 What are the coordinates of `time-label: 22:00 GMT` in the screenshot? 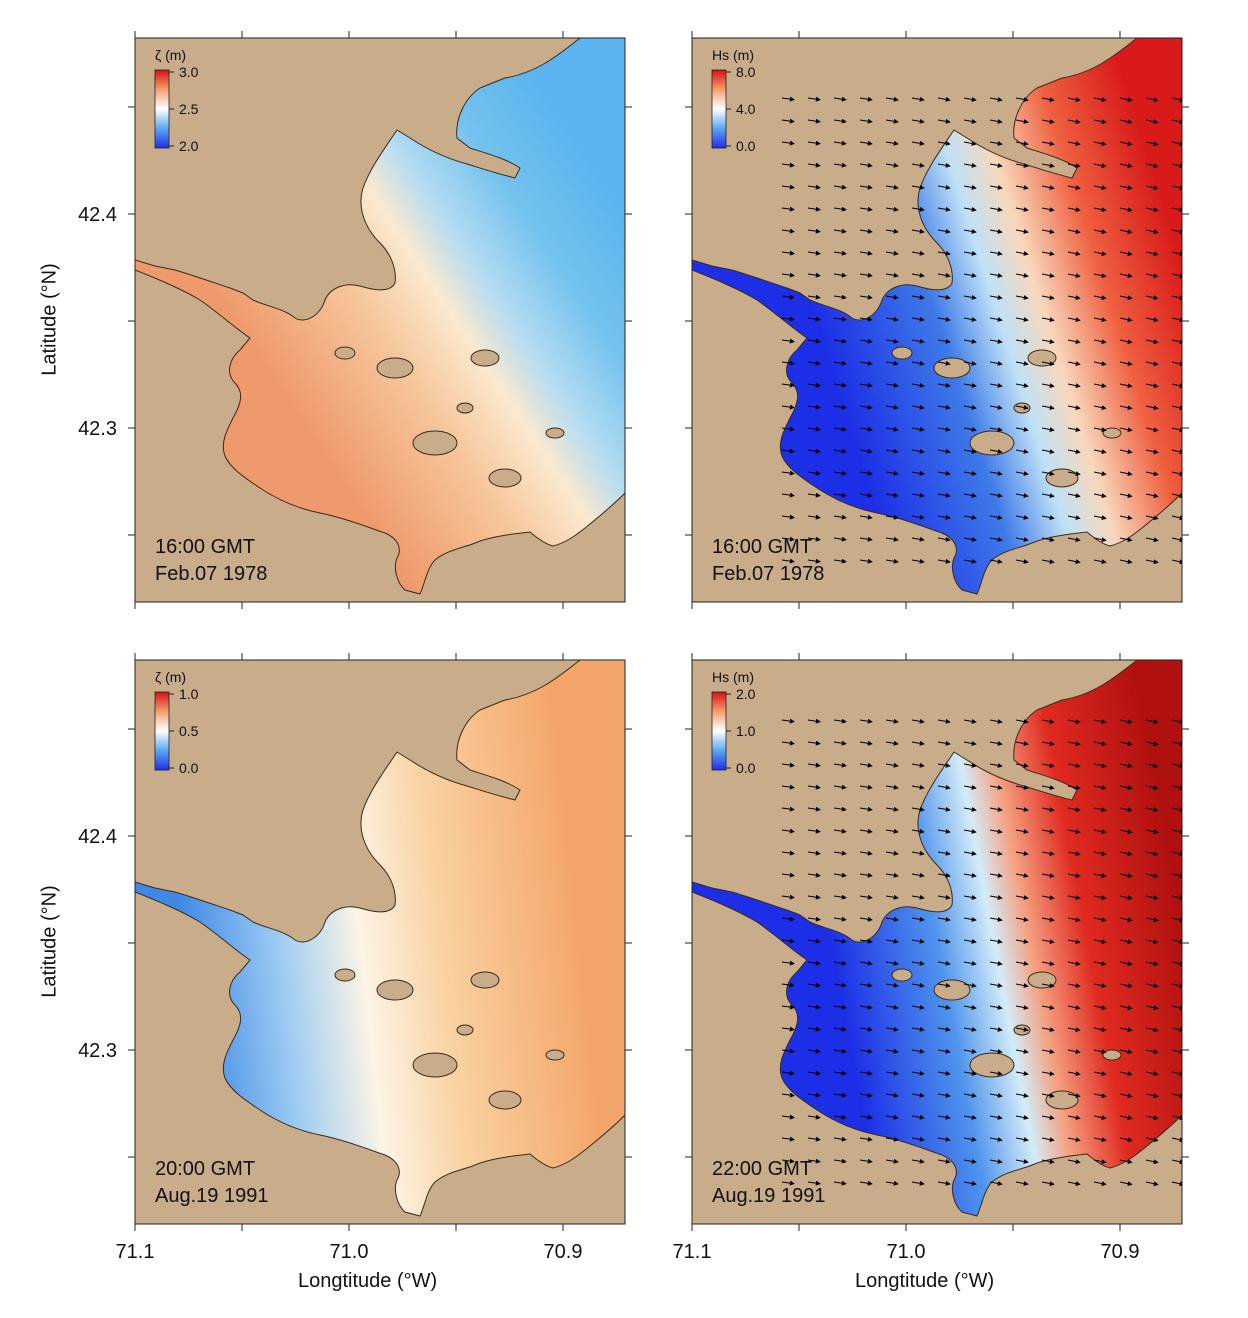 It's located at (762, 1169).